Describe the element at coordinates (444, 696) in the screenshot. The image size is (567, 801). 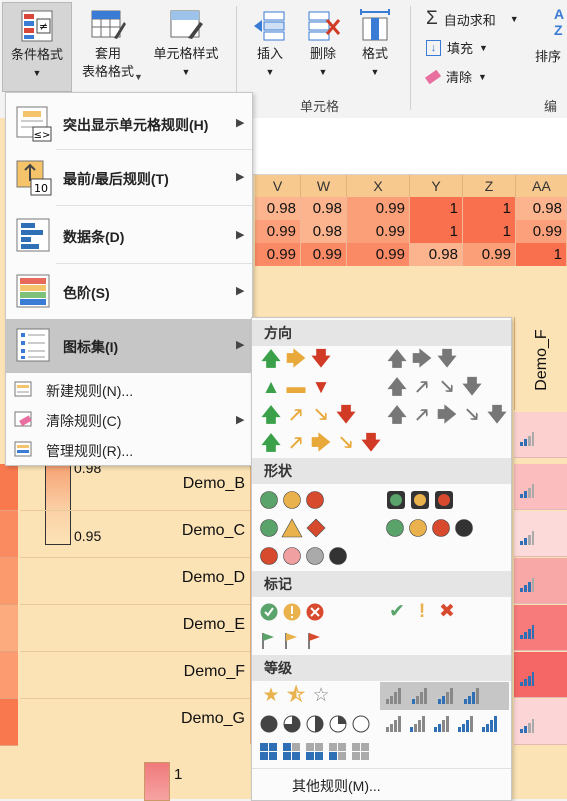
I see `icon-set-4-ratings` at that location.